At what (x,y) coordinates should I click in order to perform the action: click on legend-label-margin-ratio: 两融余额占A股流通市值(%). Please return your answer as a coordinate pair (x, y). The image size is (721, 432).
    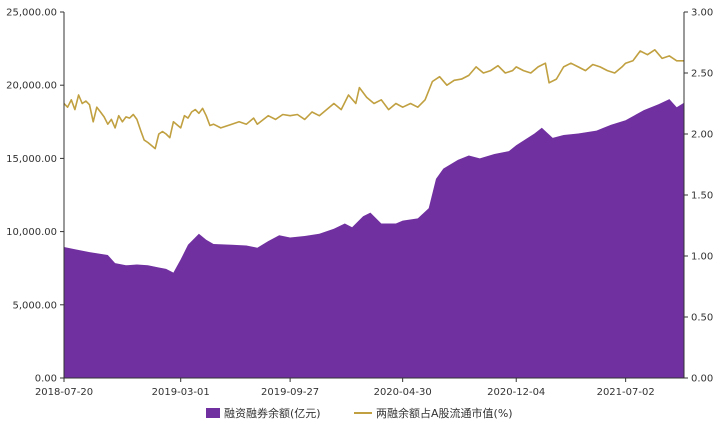
    Looking at the image, I should click on (444, 413).